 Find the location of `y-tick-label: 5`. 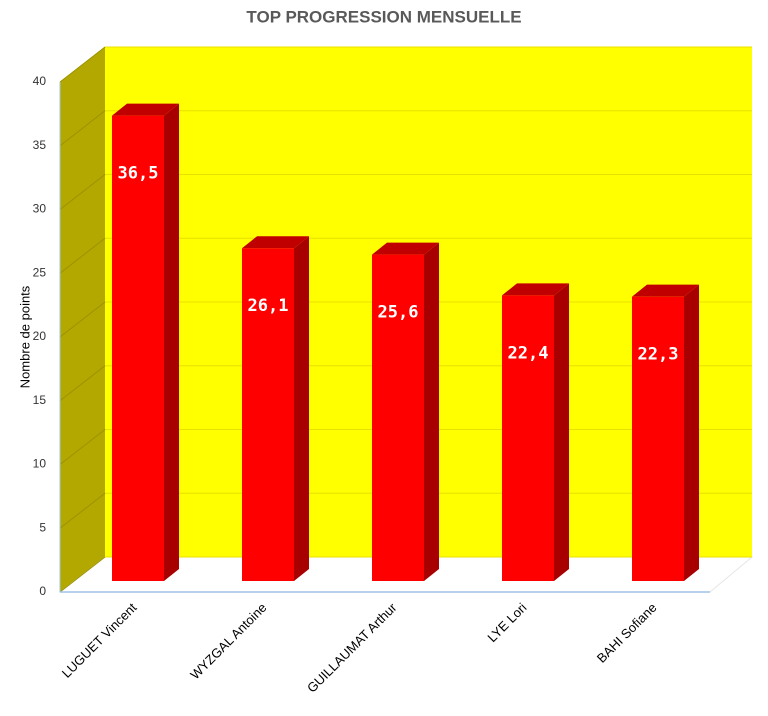

y-tick-label: 5 is located at coordinates (42, 527).